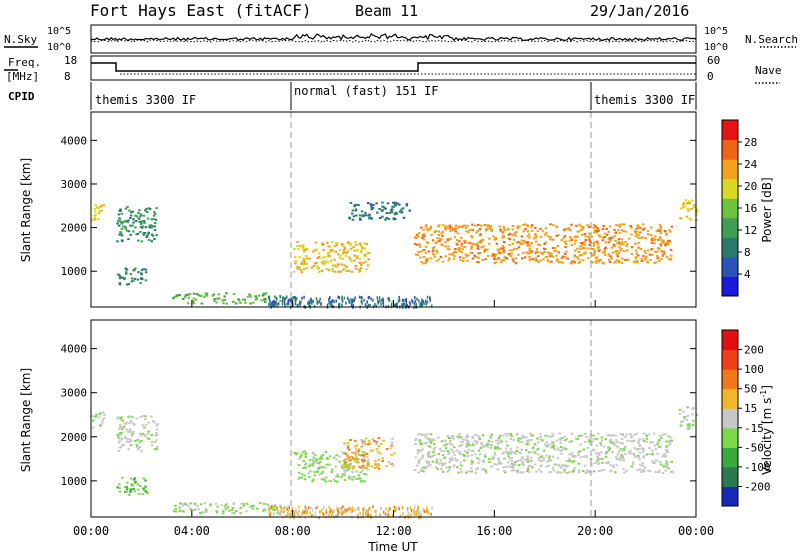 The width and height of the screenshot is (800, 554). Describe the element at coordinates (393, 37) in the screenshot. I see `noise-sky-trace` at that location.